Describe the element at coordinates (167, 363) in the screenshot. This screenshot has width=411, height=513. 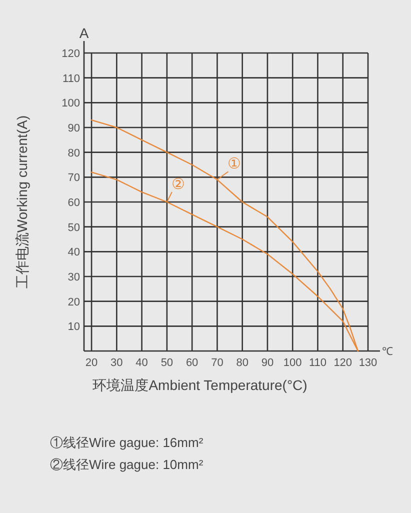
I see `x-tick-label: 50` at that location.